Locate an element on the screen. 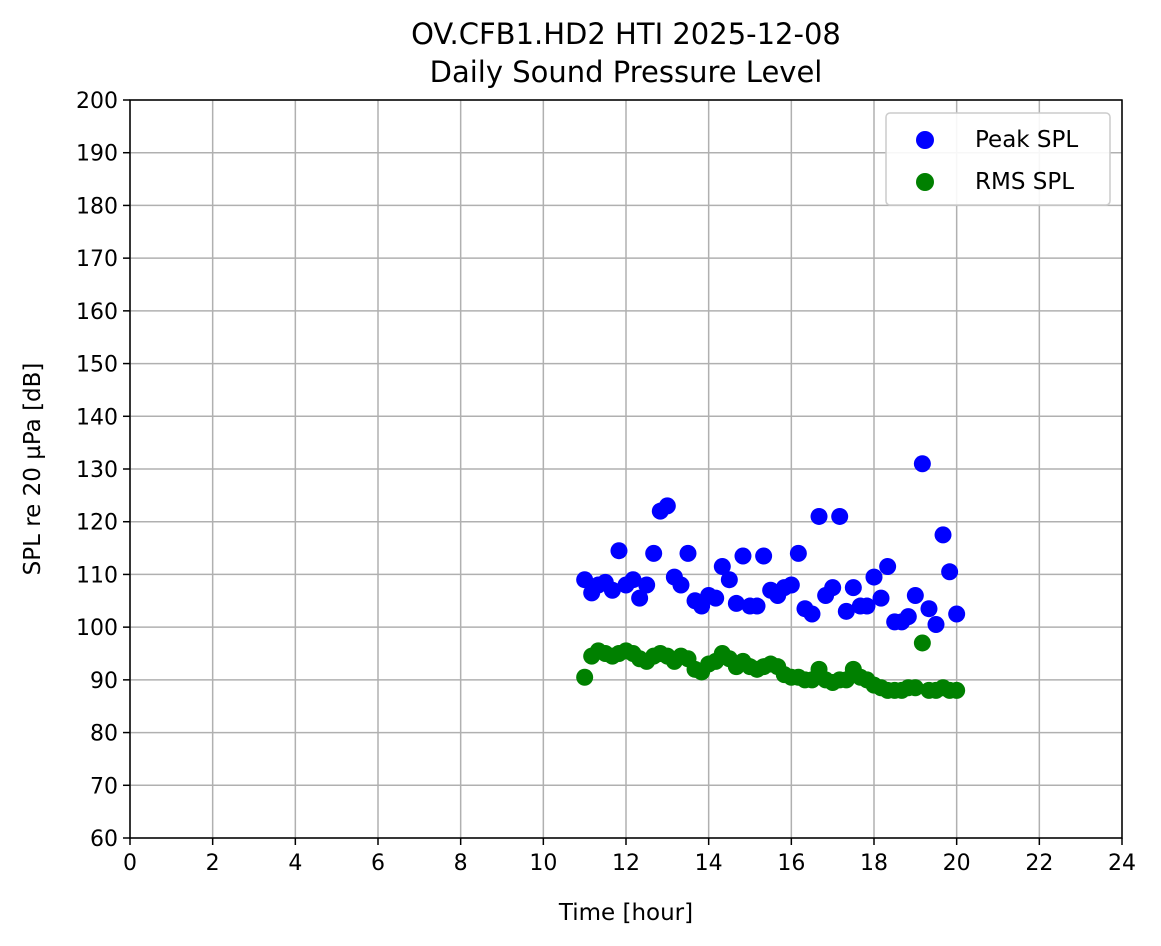  x-tick-label: 16 is located at coordinates (791, 863).